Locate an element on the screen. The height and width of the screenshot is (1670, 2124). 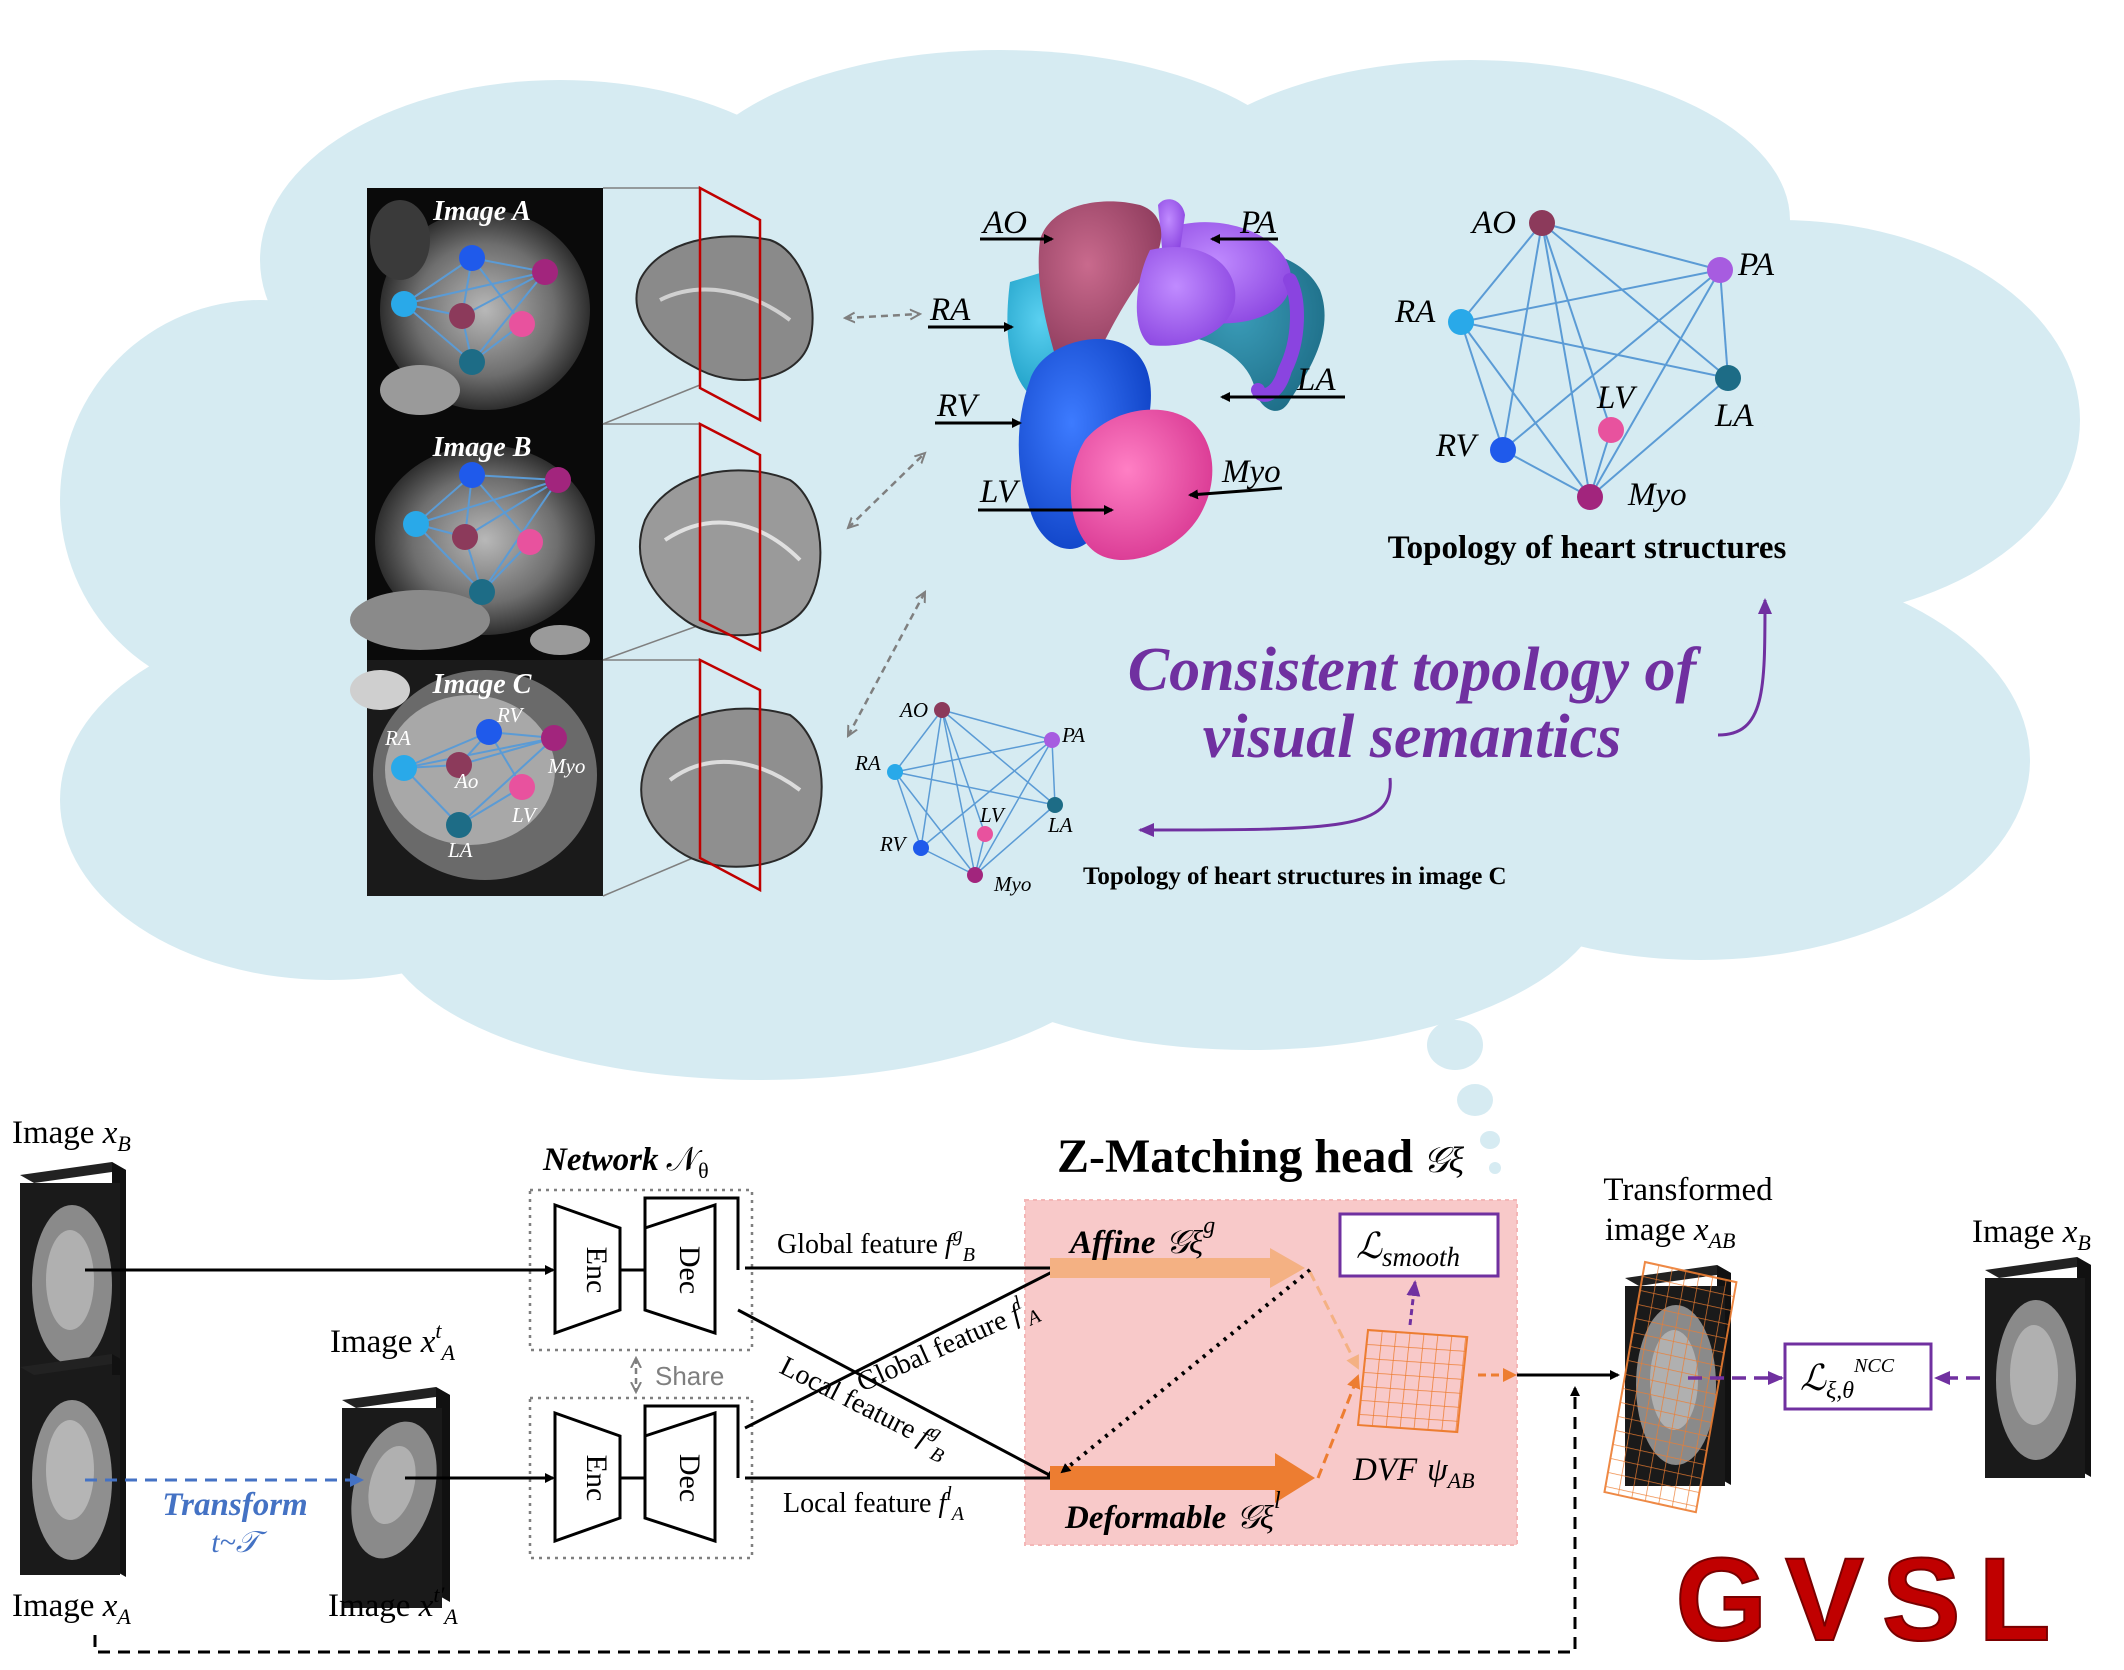
heart-label-lv: LV is located at coordinates (1000, 492).